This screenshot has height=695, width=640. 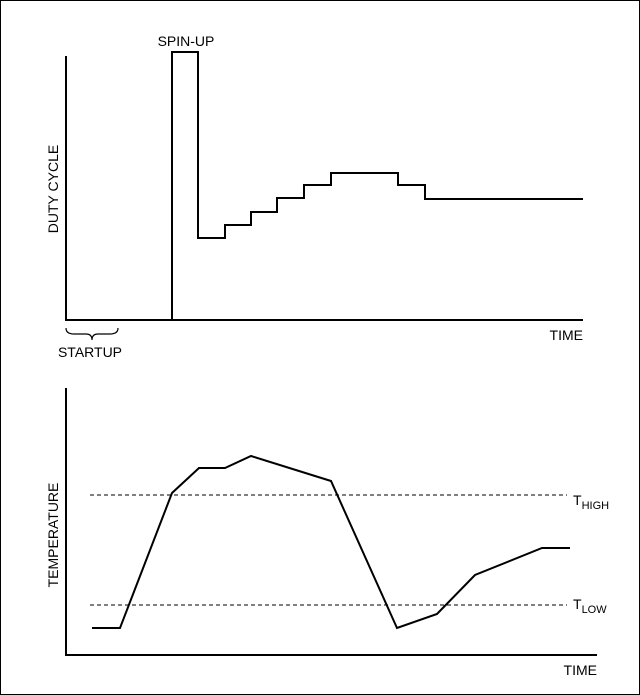 I want to click on duty-cycle-y-label: DUTY CYCLE, so click(x=53, y=189).